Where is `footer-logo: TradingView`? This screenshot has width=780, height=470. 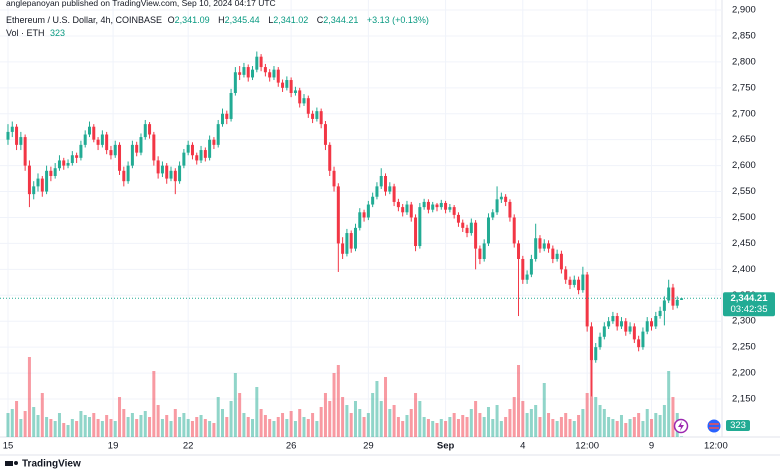 footer-logo: TradingView is located at coordinates (43, 464).